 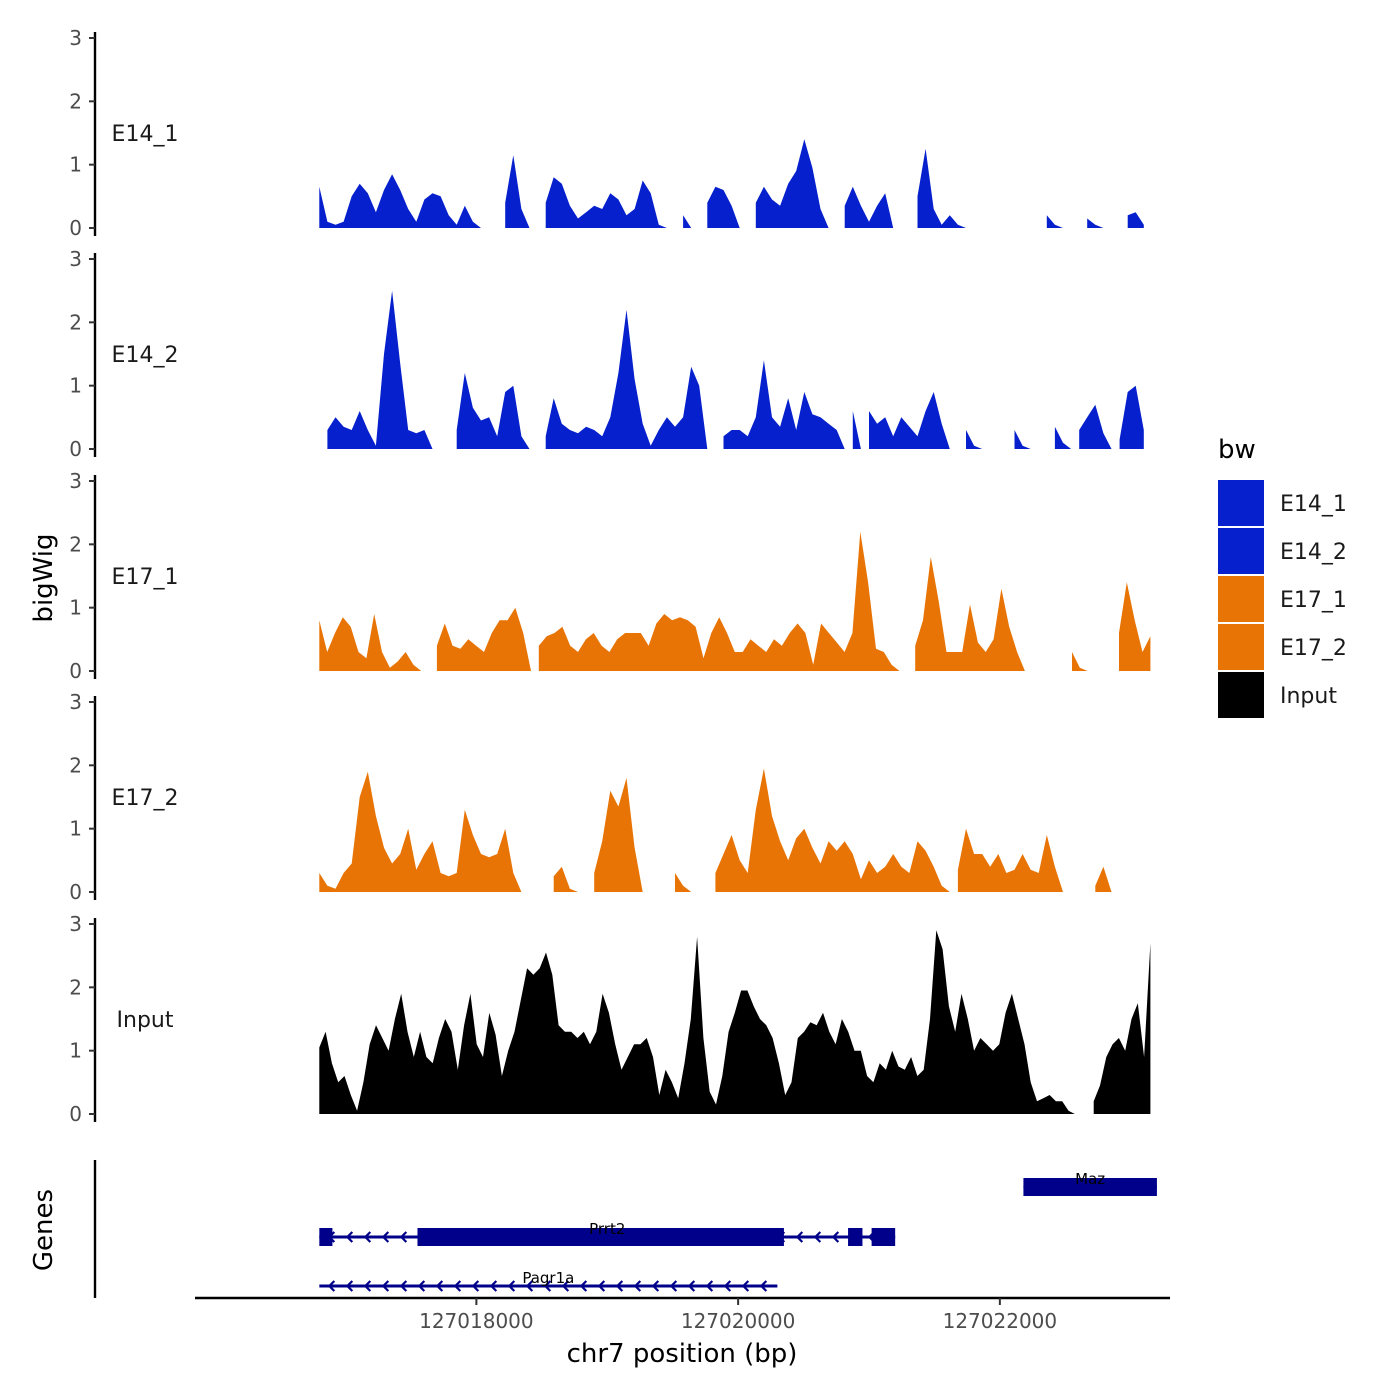 I want to click on track-label: E14_2, so click(x=145, y=355).